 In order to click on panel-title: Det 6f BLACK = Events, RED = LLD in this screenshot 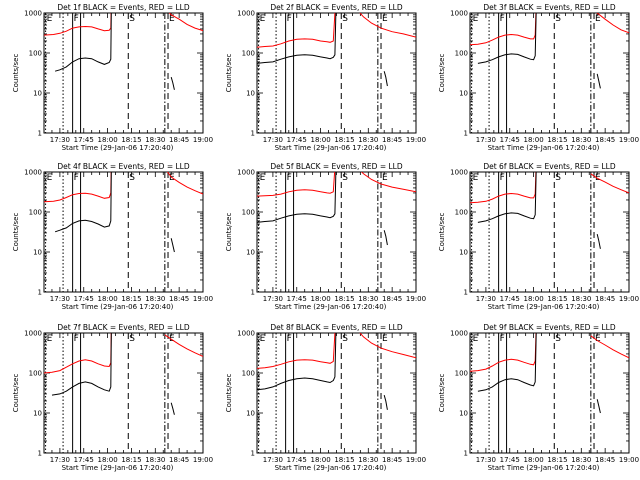, I will do `click(549, 166)`.